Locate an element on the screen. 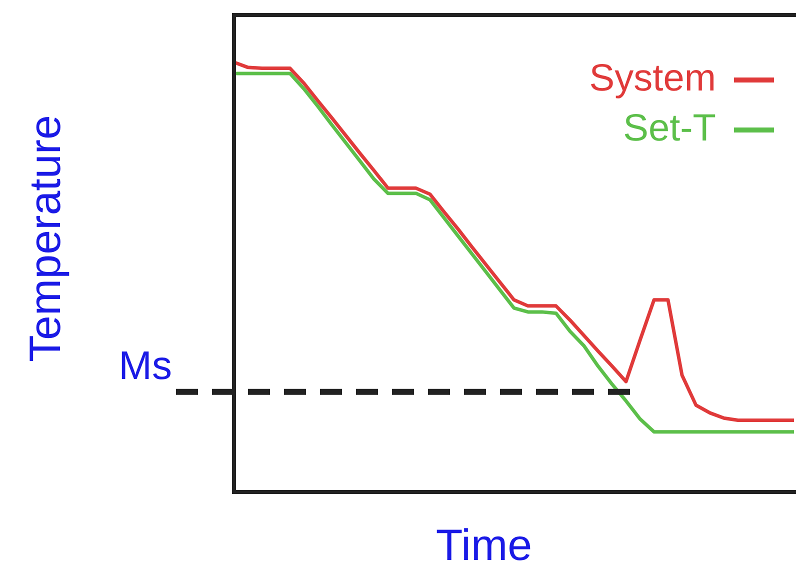 The height and width of the screenshot is (579, 796). legend-label: Set-T is located at coordinates (669, 128).